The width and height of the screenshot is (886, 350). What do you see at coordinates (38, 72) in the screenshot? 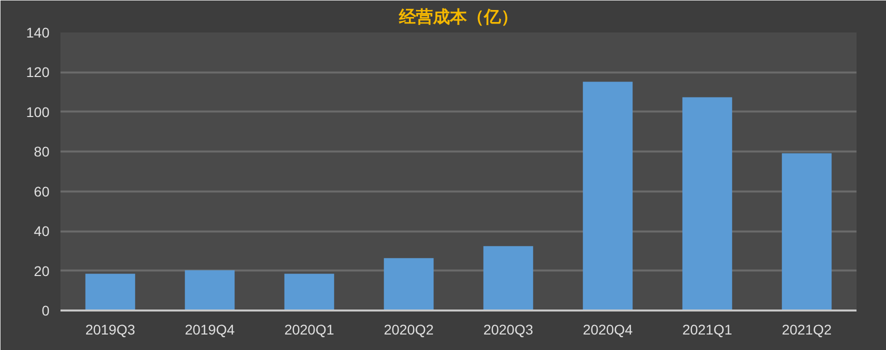
I see `y-tick-label: 120` at bounding box center [38, 72].